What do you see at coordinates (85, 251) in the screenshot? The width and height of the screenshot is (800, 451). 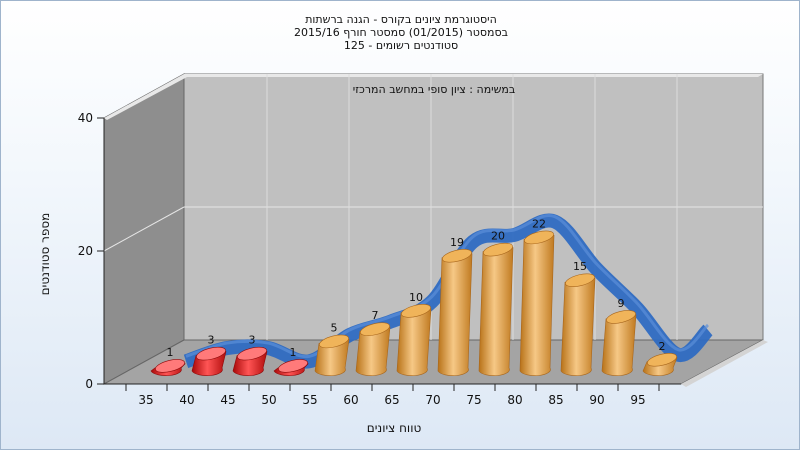 I see `y-tick-label: 20` at bounding box center [85, 251].